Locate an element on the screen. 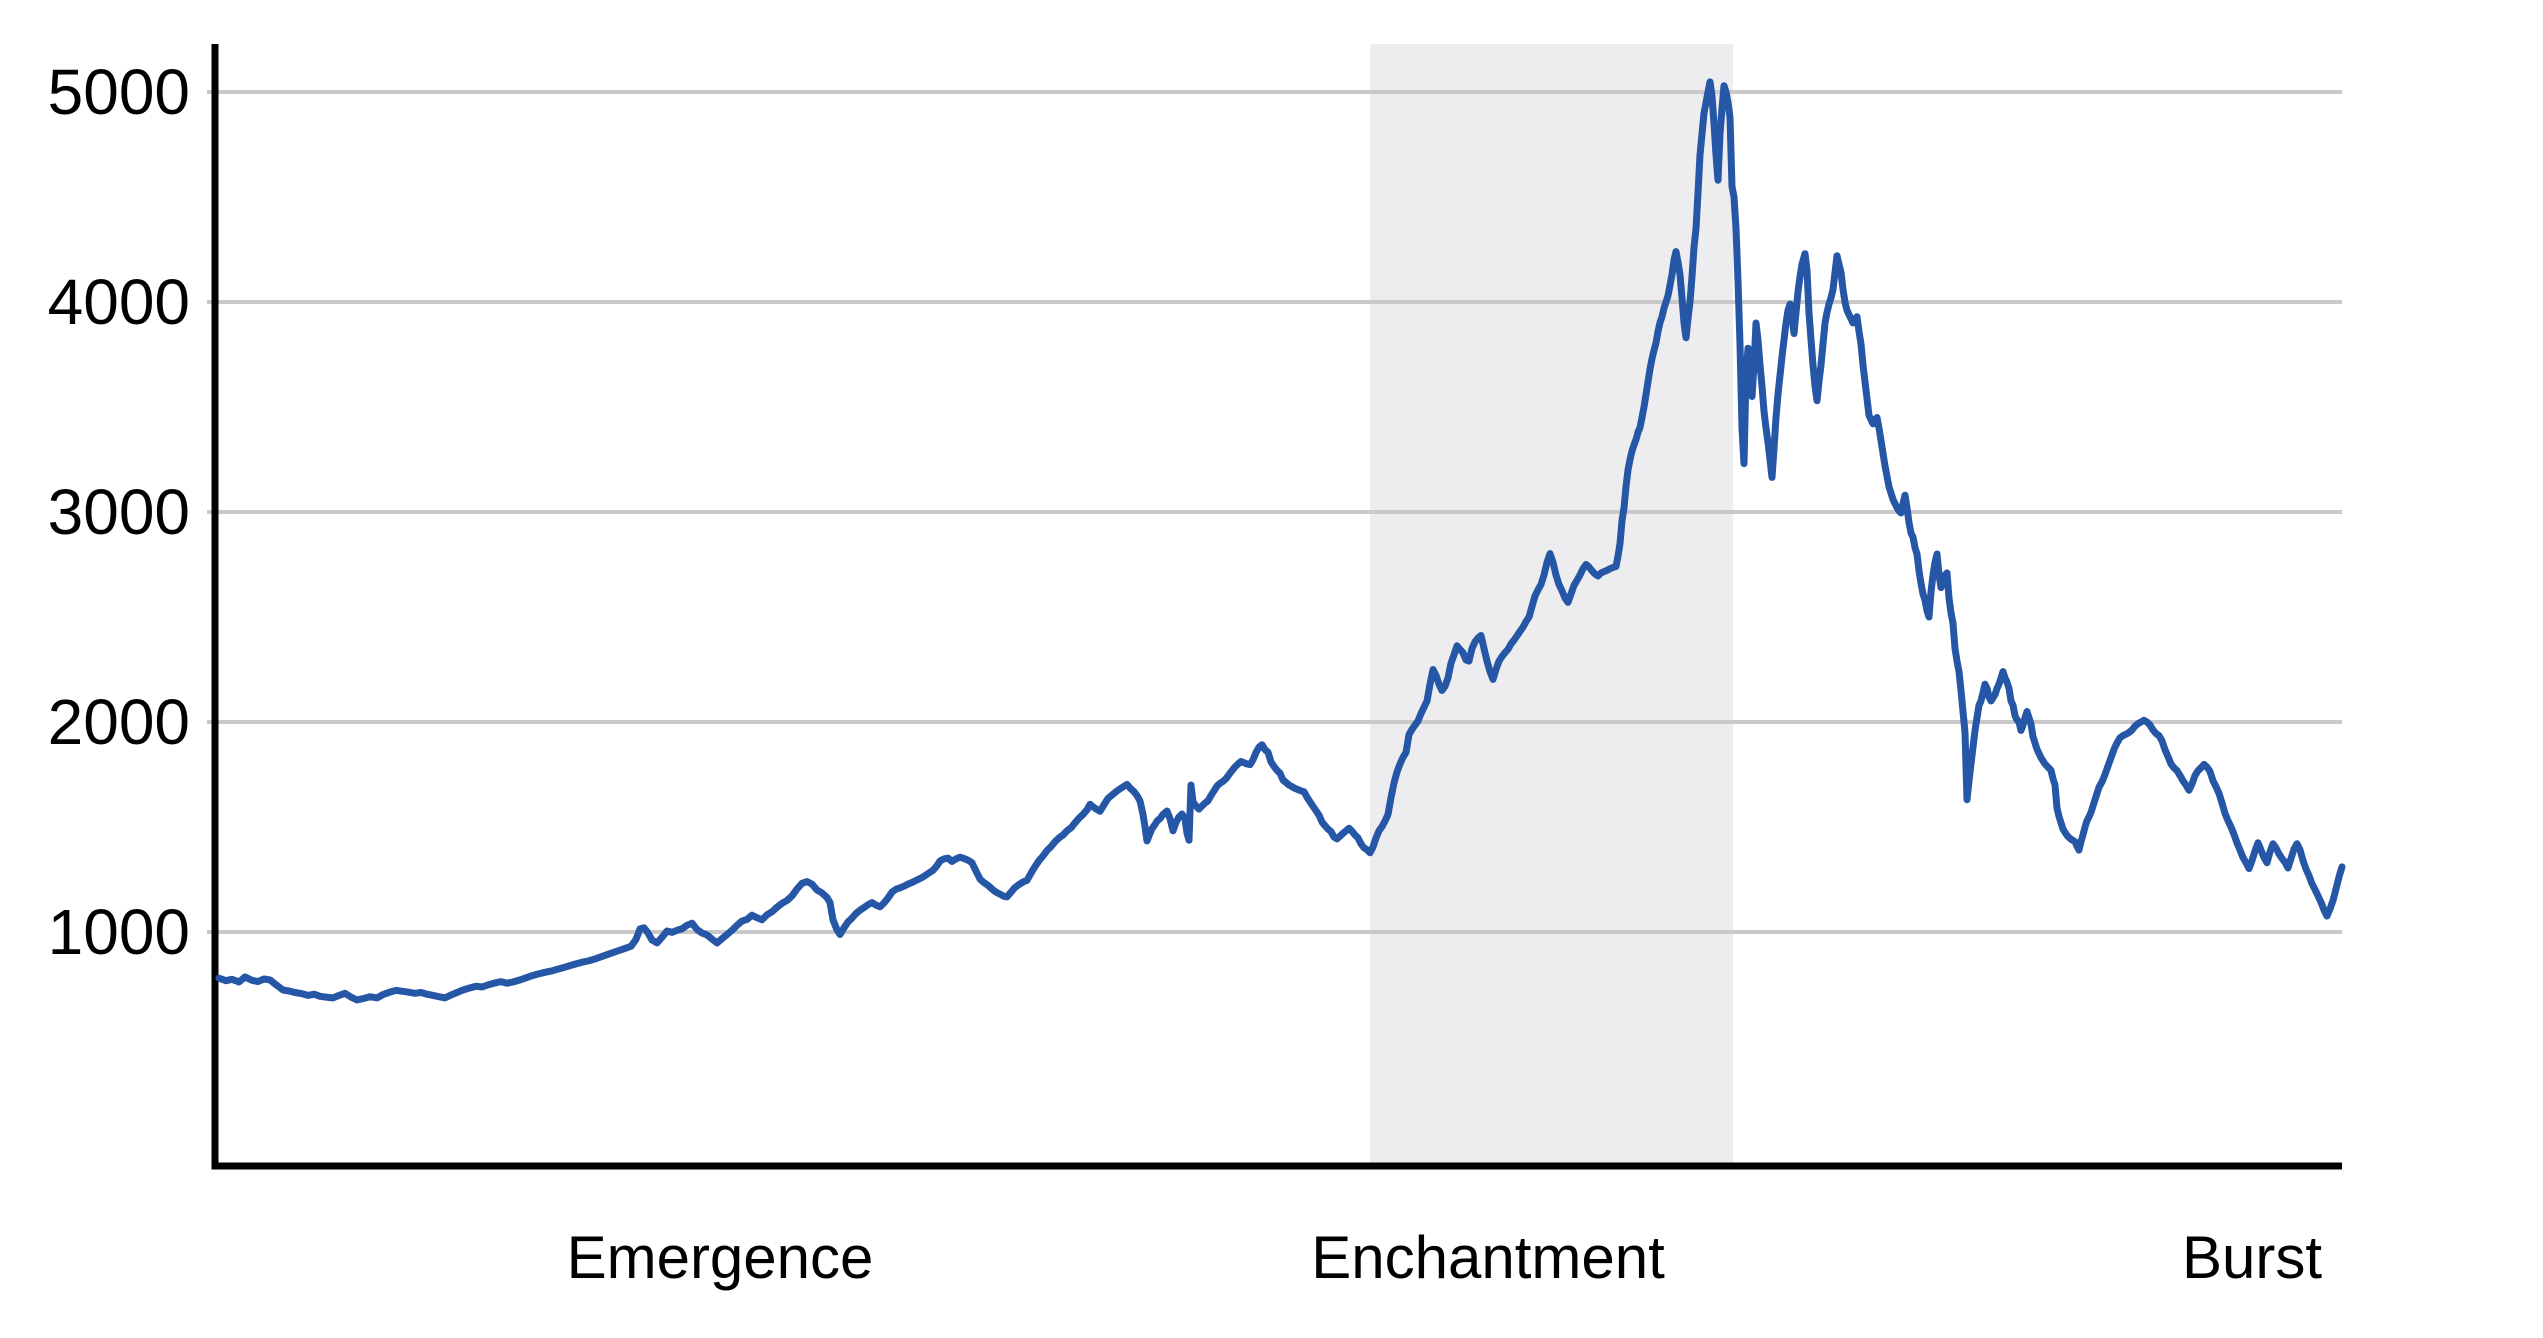 The image size is (2543, 1338). y-tick-label-1000: 1000 is located at coordinates (118, 932).